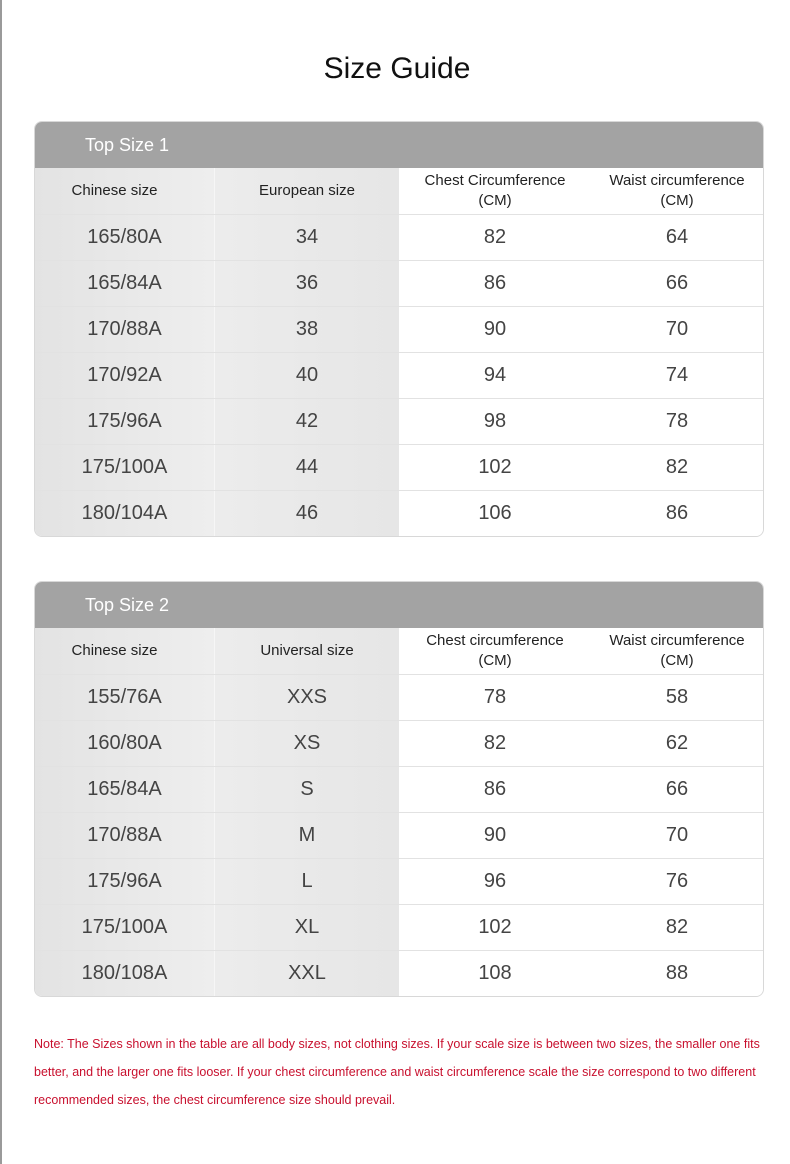 The width and height of the screenshot is (790, 1164). Describe the element at coordinates (307, 743) in the screenshot. I see `table-cell: XS` at that location.